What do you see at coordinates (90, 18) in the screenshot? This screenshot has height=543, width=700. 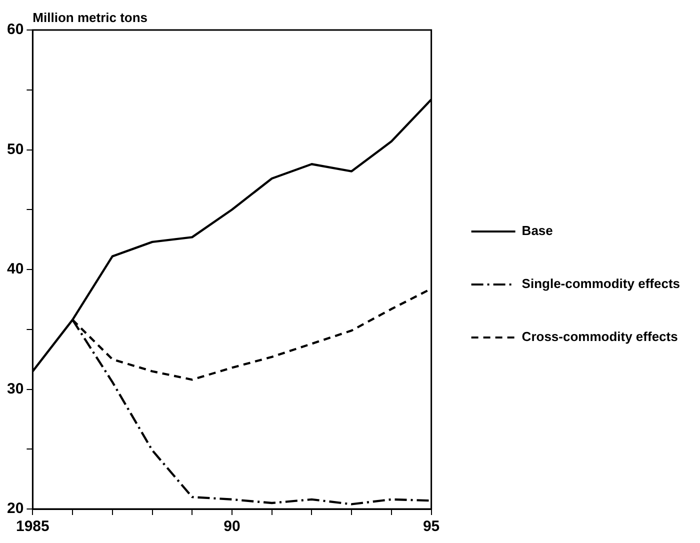 I see `y-axis-title: Million metric tons` at bounding box center [90, 18].